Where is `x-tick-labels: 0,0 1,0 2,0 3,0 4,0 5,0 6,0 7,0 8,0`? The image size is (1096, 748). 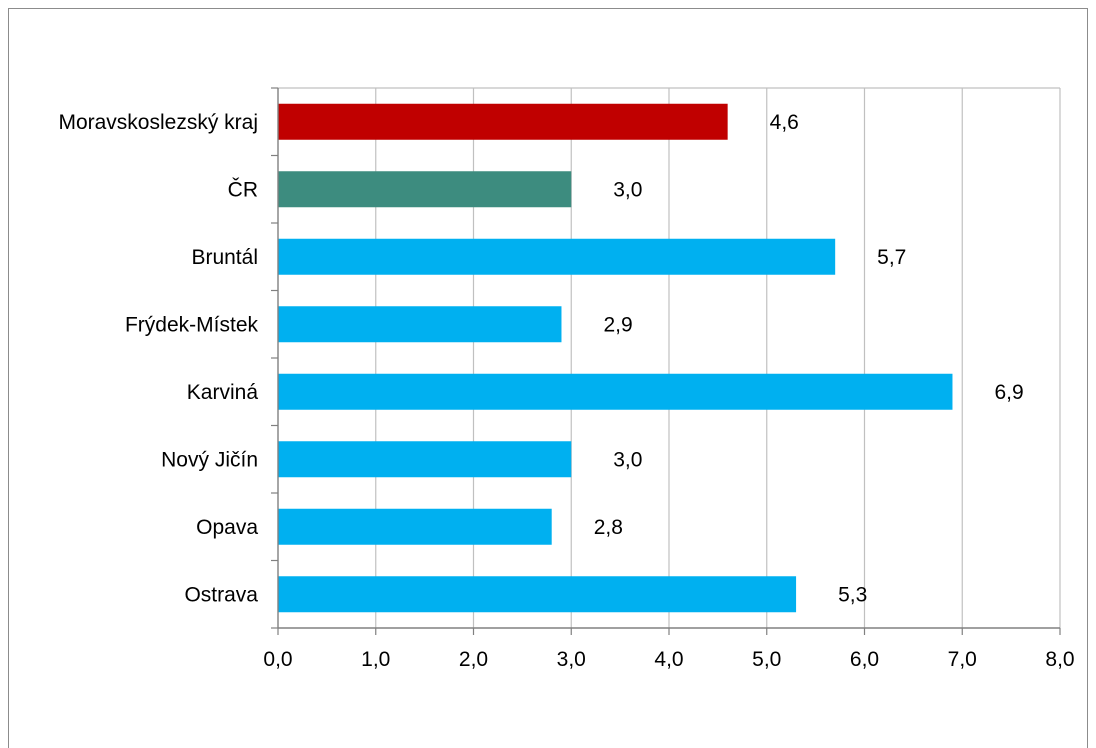 x-tick-labels: 0,0 1,0 2,0 3,0 4,0 5,0 6,0 7,0 8,0 is located at coordinates (668, 659).